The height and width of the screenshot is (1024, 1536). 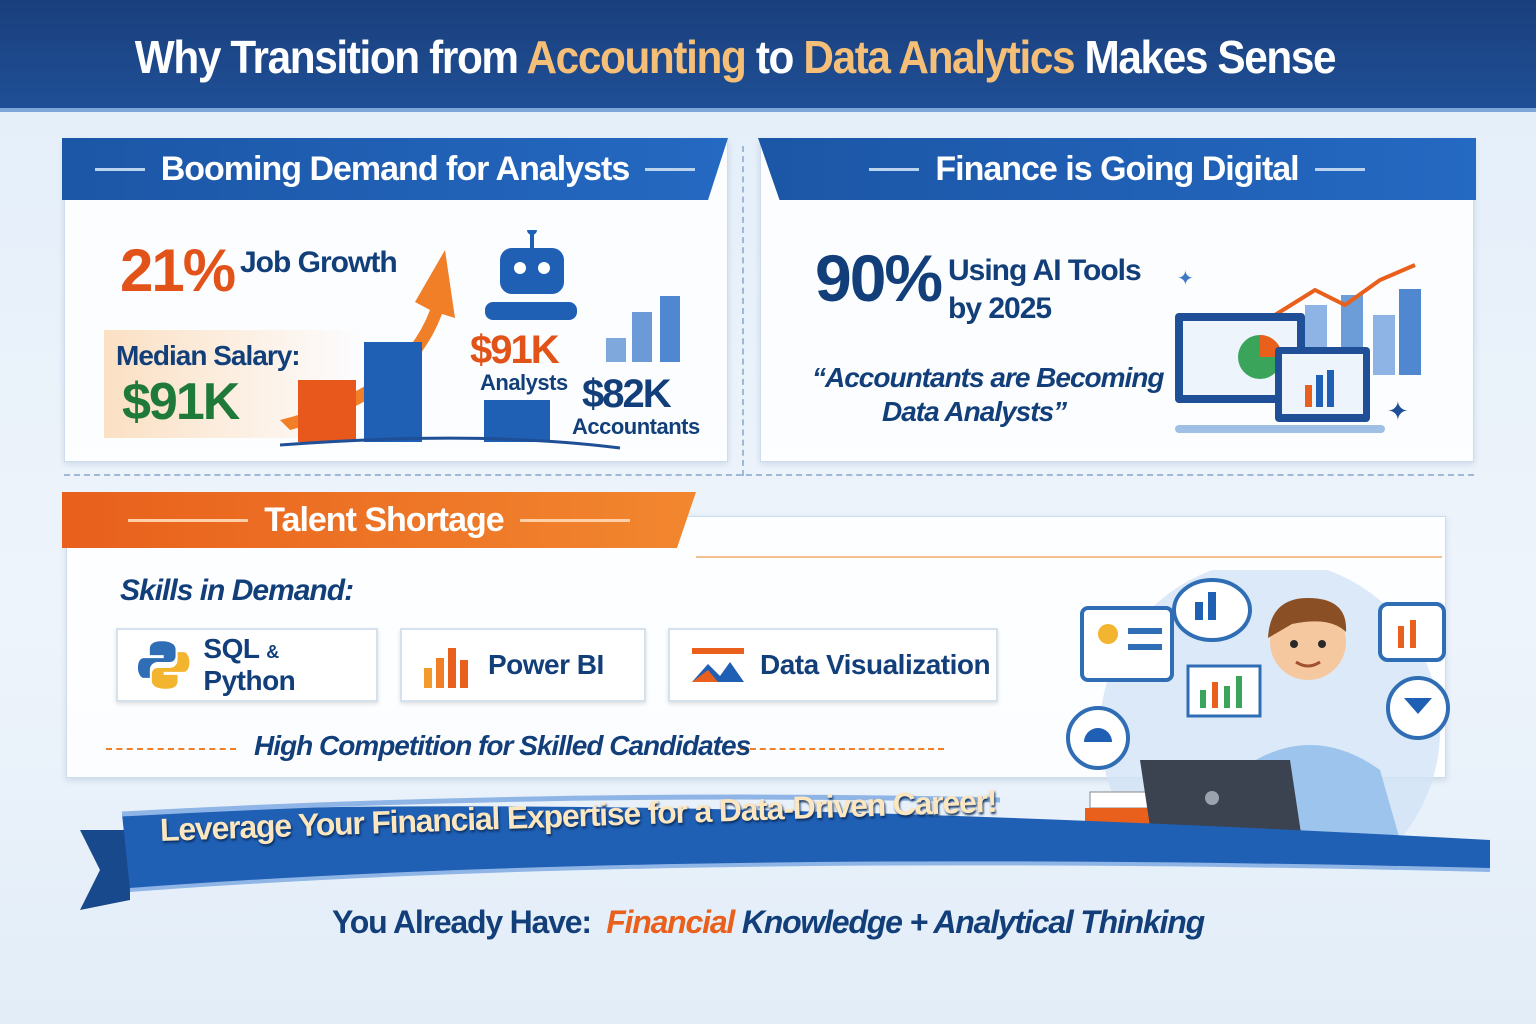 What do you see at coordinates (330, 57) in the screenshot?
I see `title-text: Why Transition from` at bounding box center [330, 57].